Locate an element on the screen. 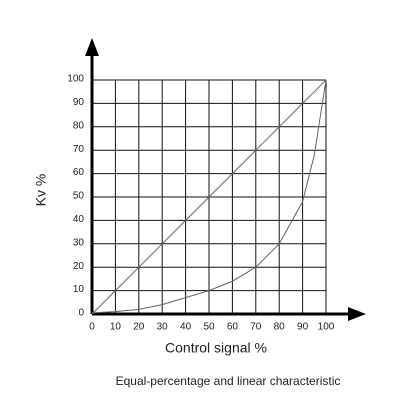  y-tick-label: 40 is located at coordinates (79, 219).